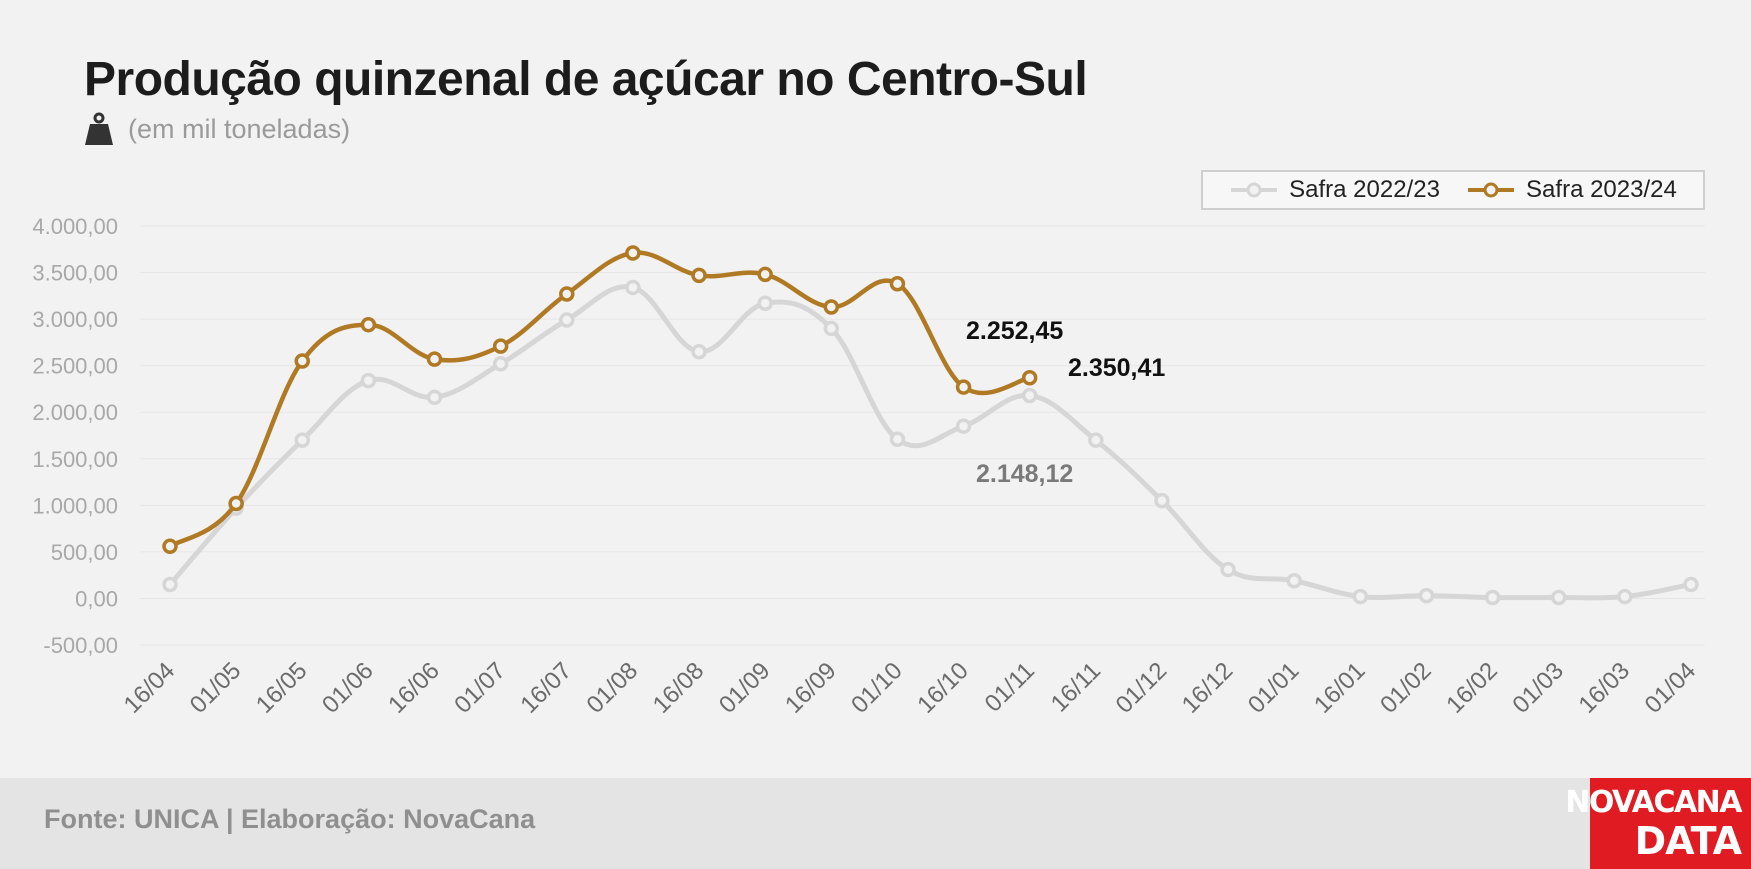 Image resolution: width=1751 pixels, height=869 pixels. I want to click on x-tick-label: 01/04, so click(1671, 688).